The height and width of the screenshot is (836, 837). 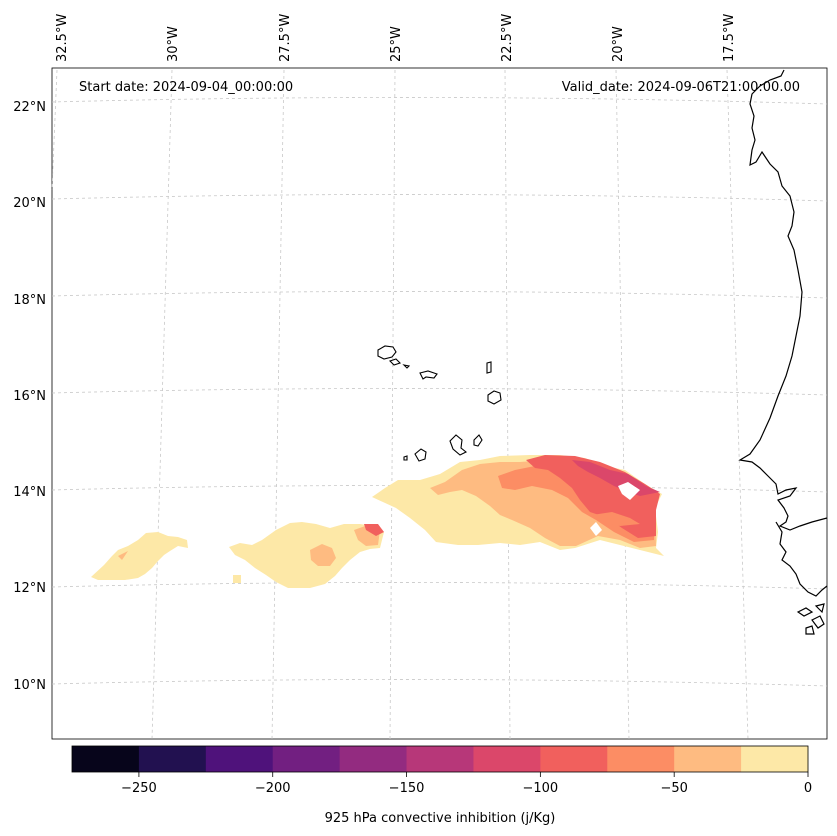 I want to click on contour-patch-central, so click(x=306, y=555).